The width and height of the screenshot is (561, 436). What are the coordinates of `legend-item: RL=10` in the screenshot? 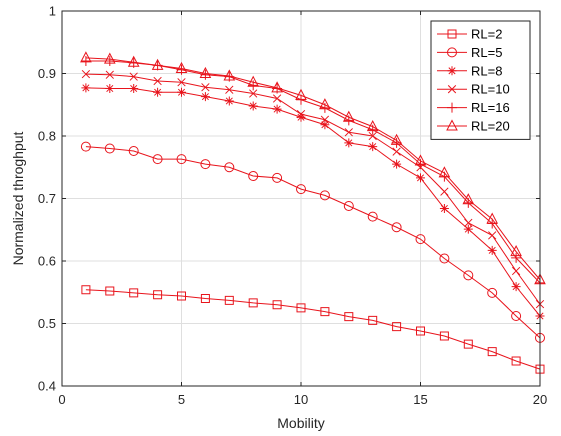 It's located at (473, 89).